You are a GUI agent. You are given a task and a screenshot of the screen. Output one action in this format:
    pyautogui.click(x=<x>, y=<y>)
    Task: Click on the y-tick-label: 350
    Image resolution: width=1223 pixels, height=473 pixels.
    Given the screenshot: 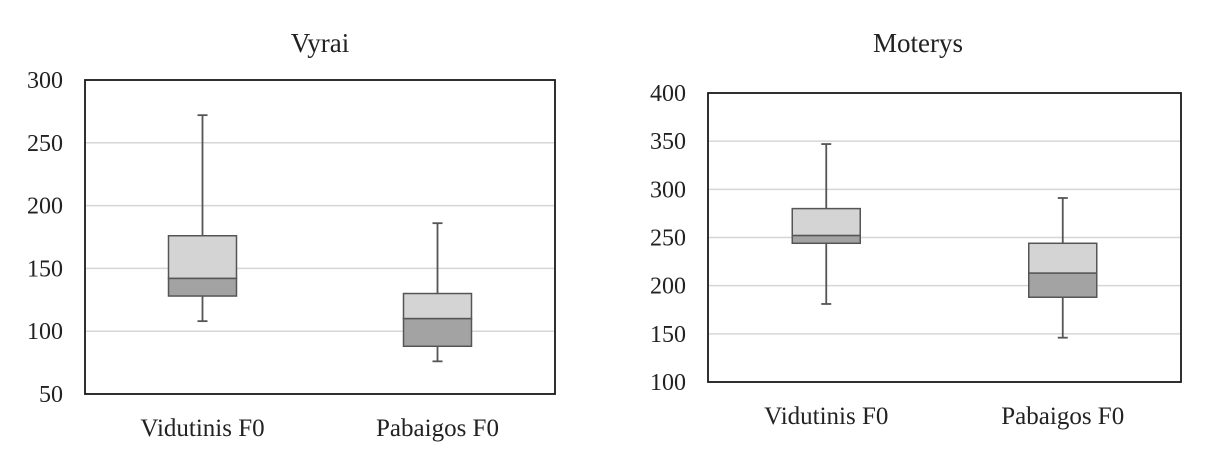 What is the action you would take?
    pyautogui.click(x=668, y=142)
    